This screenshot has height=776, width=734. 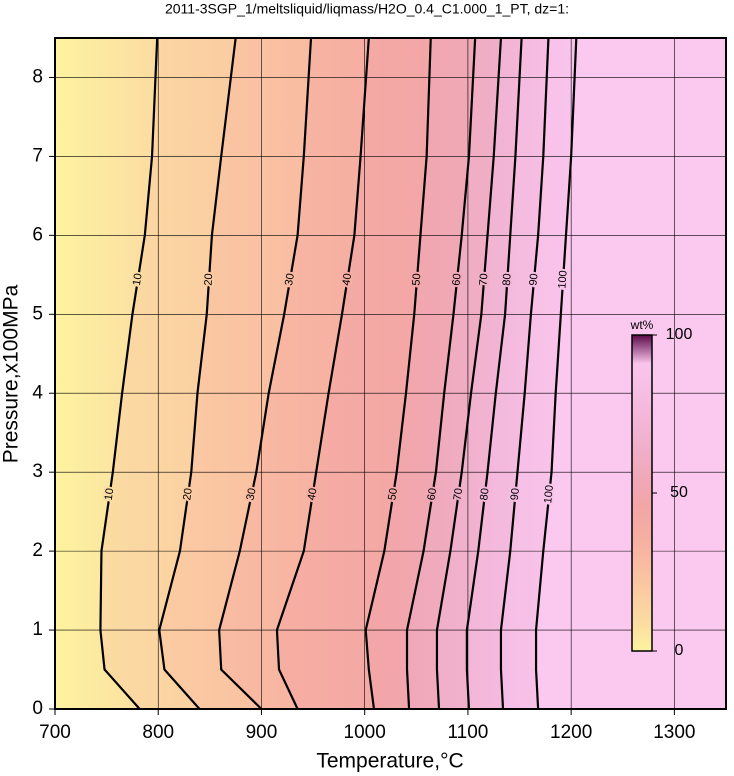 I want to click on y-tick-label: 3, so click(x=37, y=471).